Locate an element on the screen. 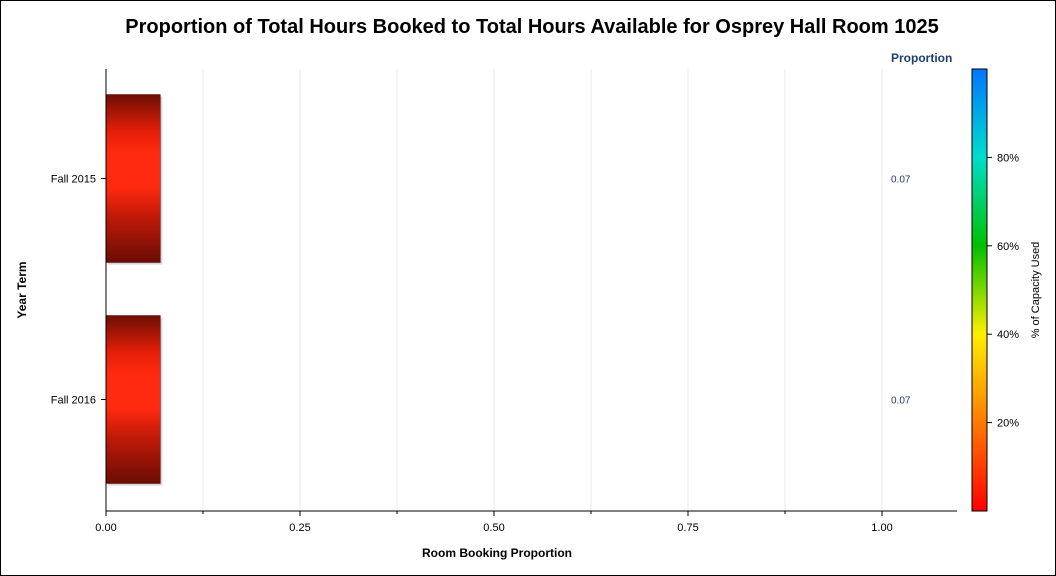 The width and height of the screenshot is (1056, 576). stat-values: 0.07 0.07 is located at coordinates (901, 291).